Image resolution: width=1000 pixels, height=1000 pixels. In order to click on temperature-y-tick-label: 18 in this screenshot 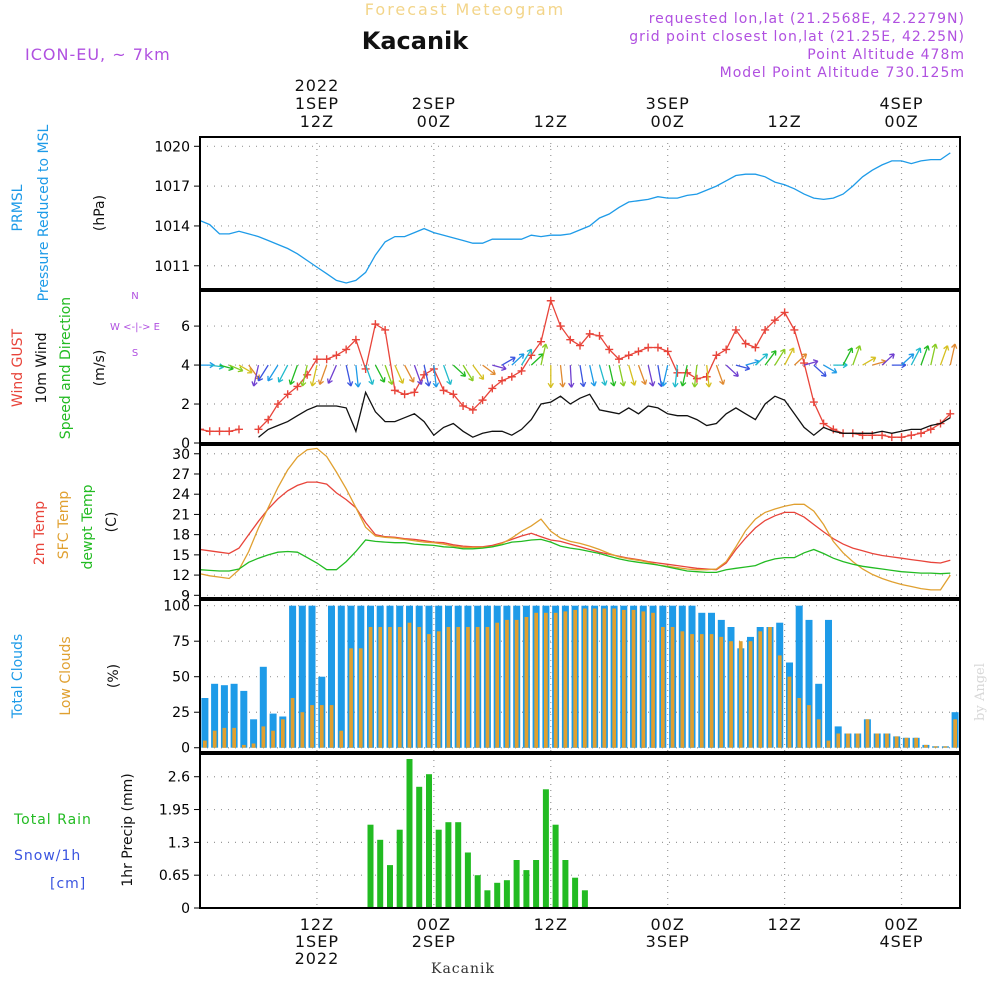, I will do `click(181, 536)`.